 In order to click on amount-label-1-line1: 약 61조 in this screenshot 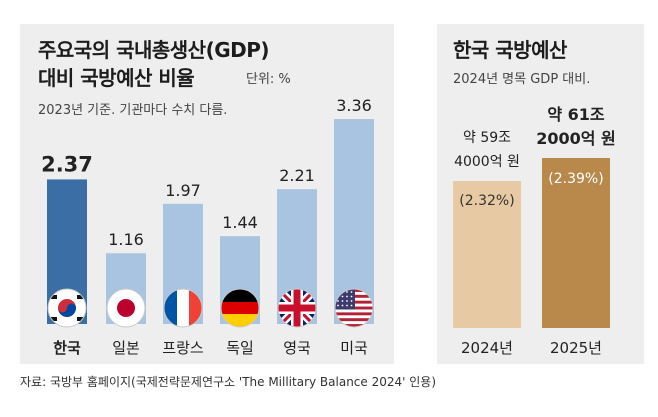, I will do `click(576, 114)`.